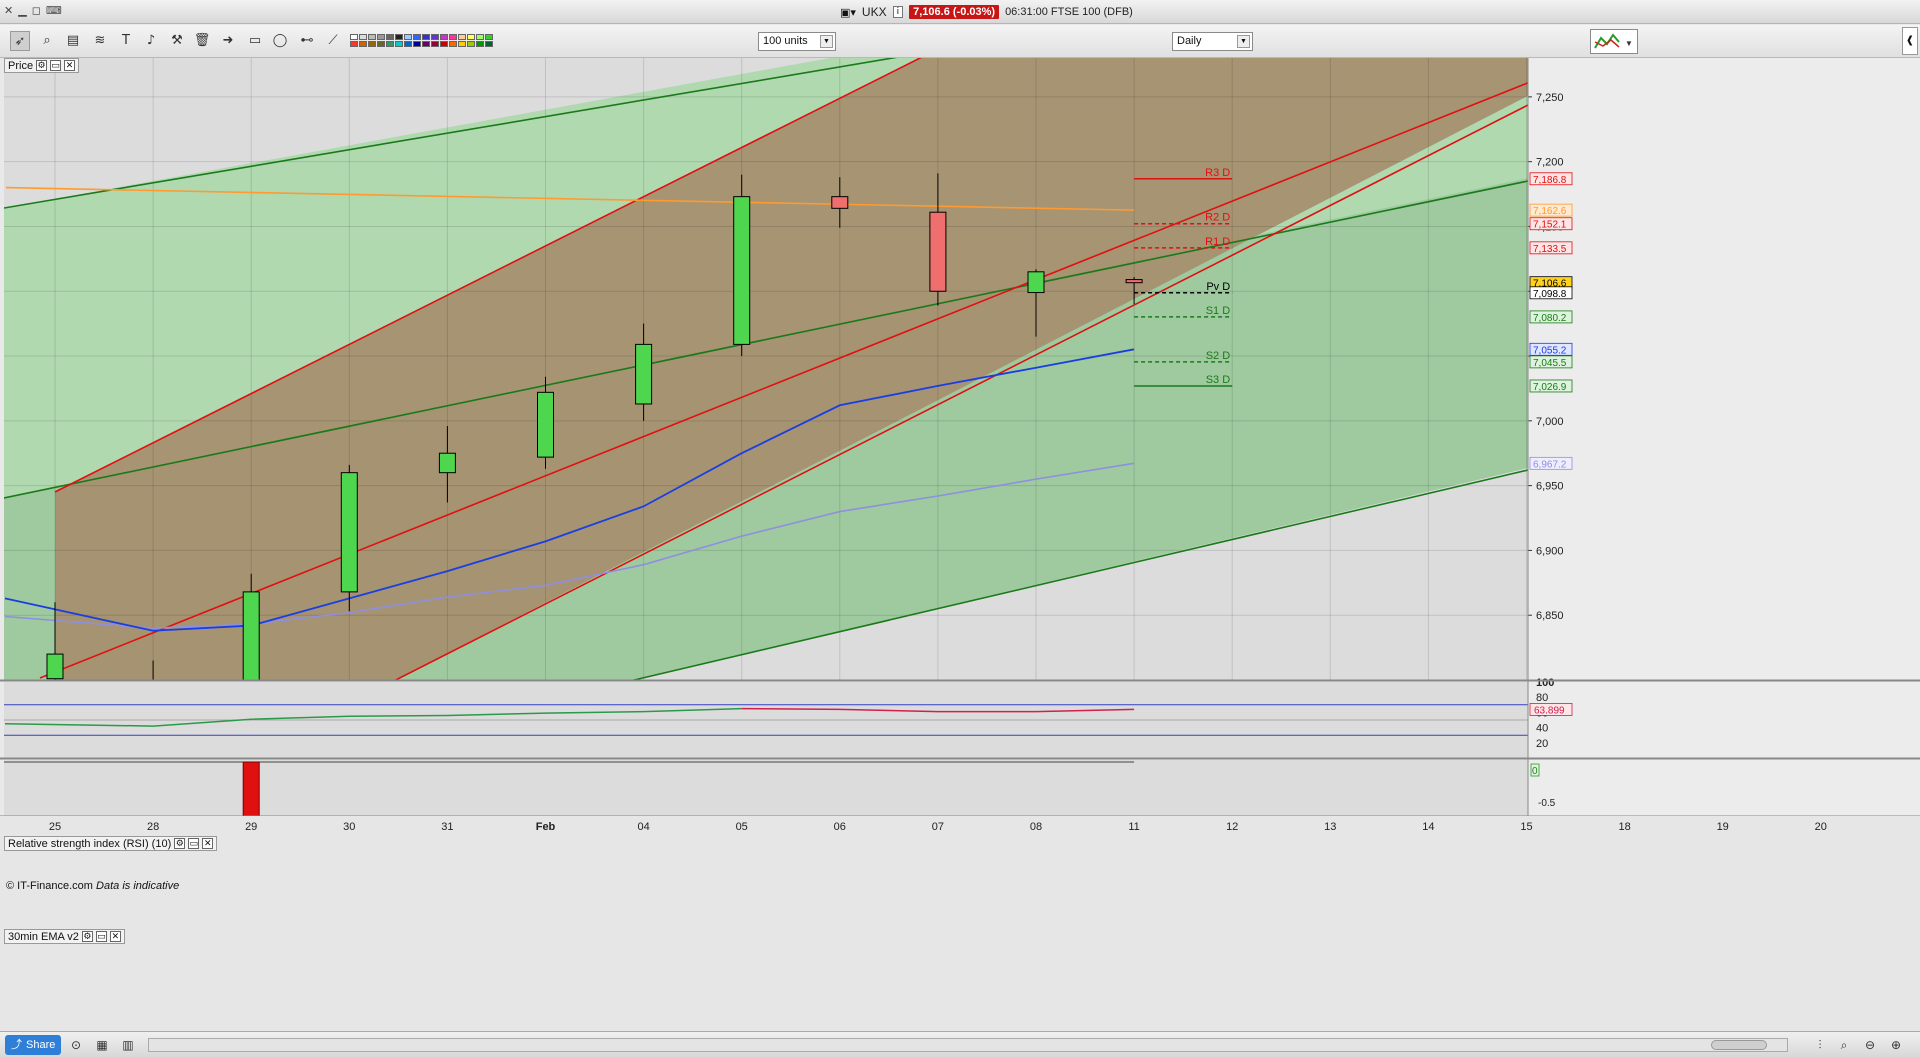  Describe the element at coordinates (1212, 41) in the screenshot. I see `timeframe-select: Daily ▼` at that location.